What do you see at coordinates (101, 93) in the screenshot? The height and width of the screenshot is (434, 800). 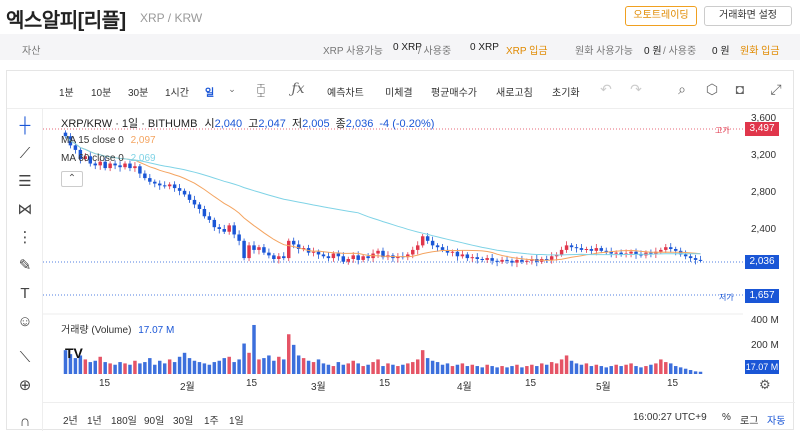 I see `interval-10m: 10분` at bounding box center [101, 93].